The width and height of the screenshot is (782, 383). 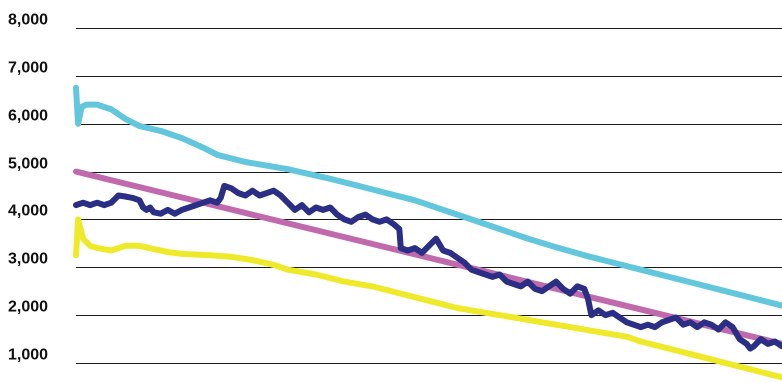 What do you see at coordinates (28, 116) in the screenshot?
I see `y-tick-label: 6,000` at bounding box center [28, 116].